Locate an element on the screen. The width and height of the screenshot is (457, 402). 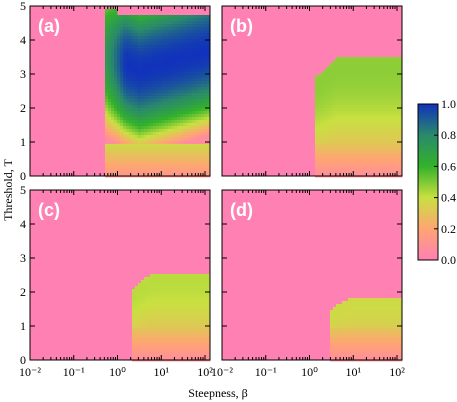
colorbar-tick-label: 0.6 is located at coordinates (448, 166).